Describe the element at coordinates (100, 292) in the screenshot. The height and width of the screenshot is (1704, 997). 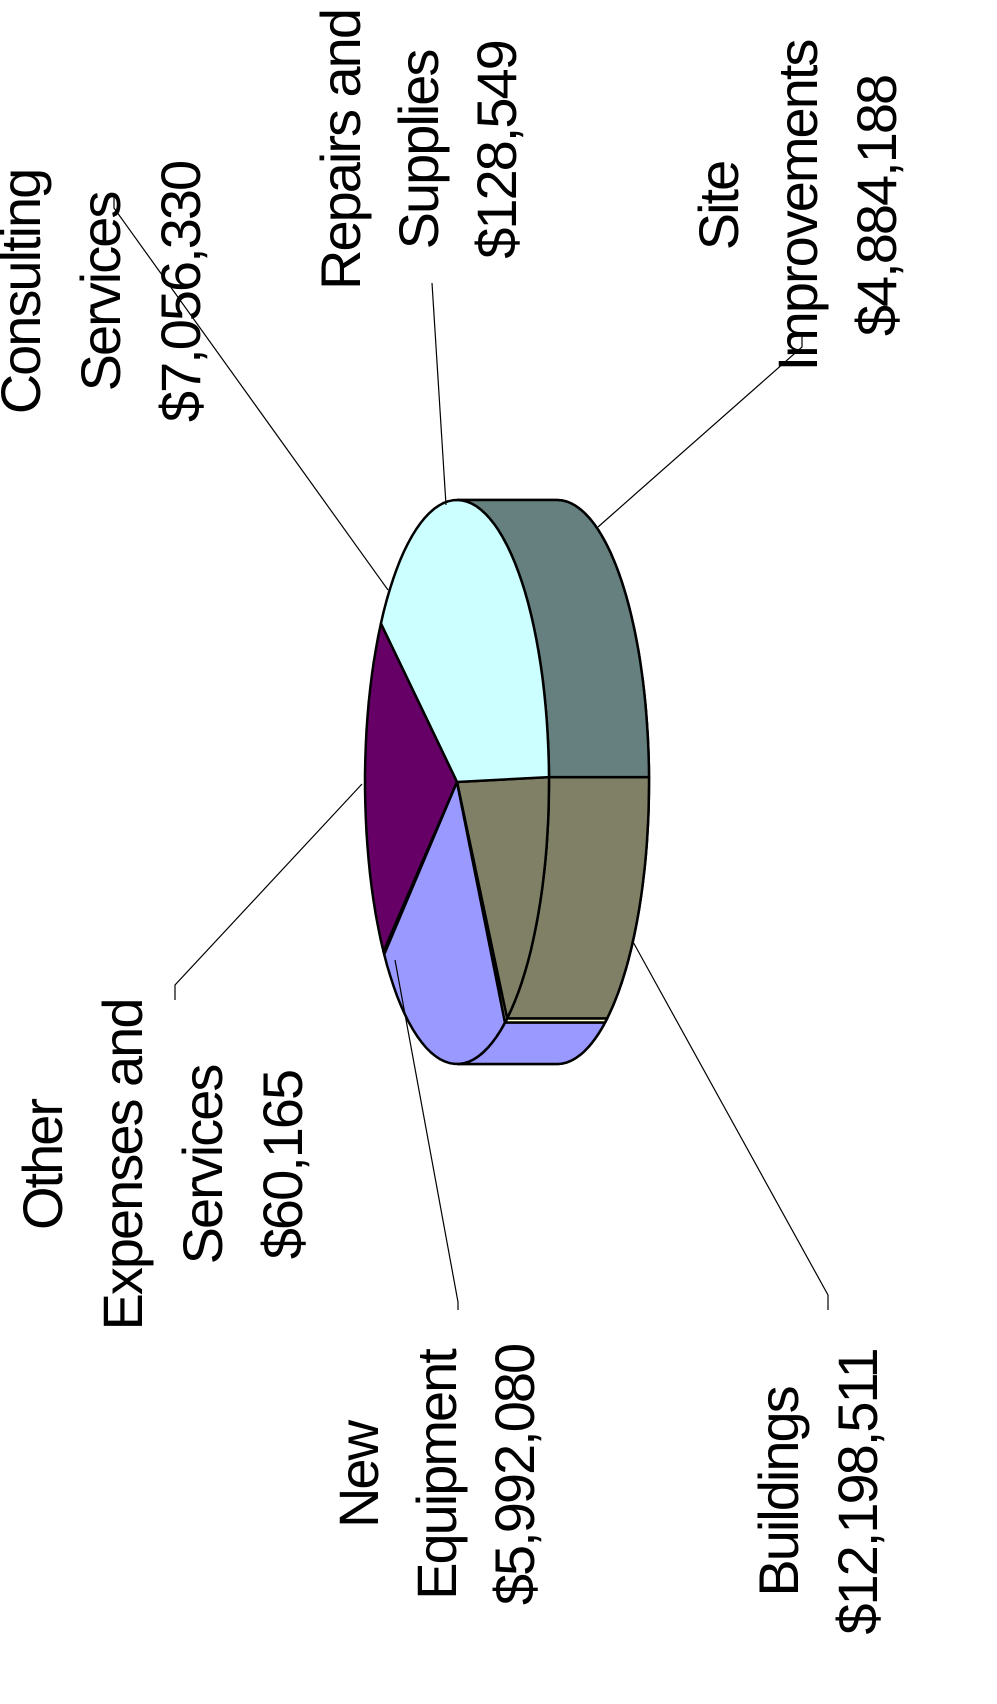
I see `label-line-consulting-services-1: Services` at that location.